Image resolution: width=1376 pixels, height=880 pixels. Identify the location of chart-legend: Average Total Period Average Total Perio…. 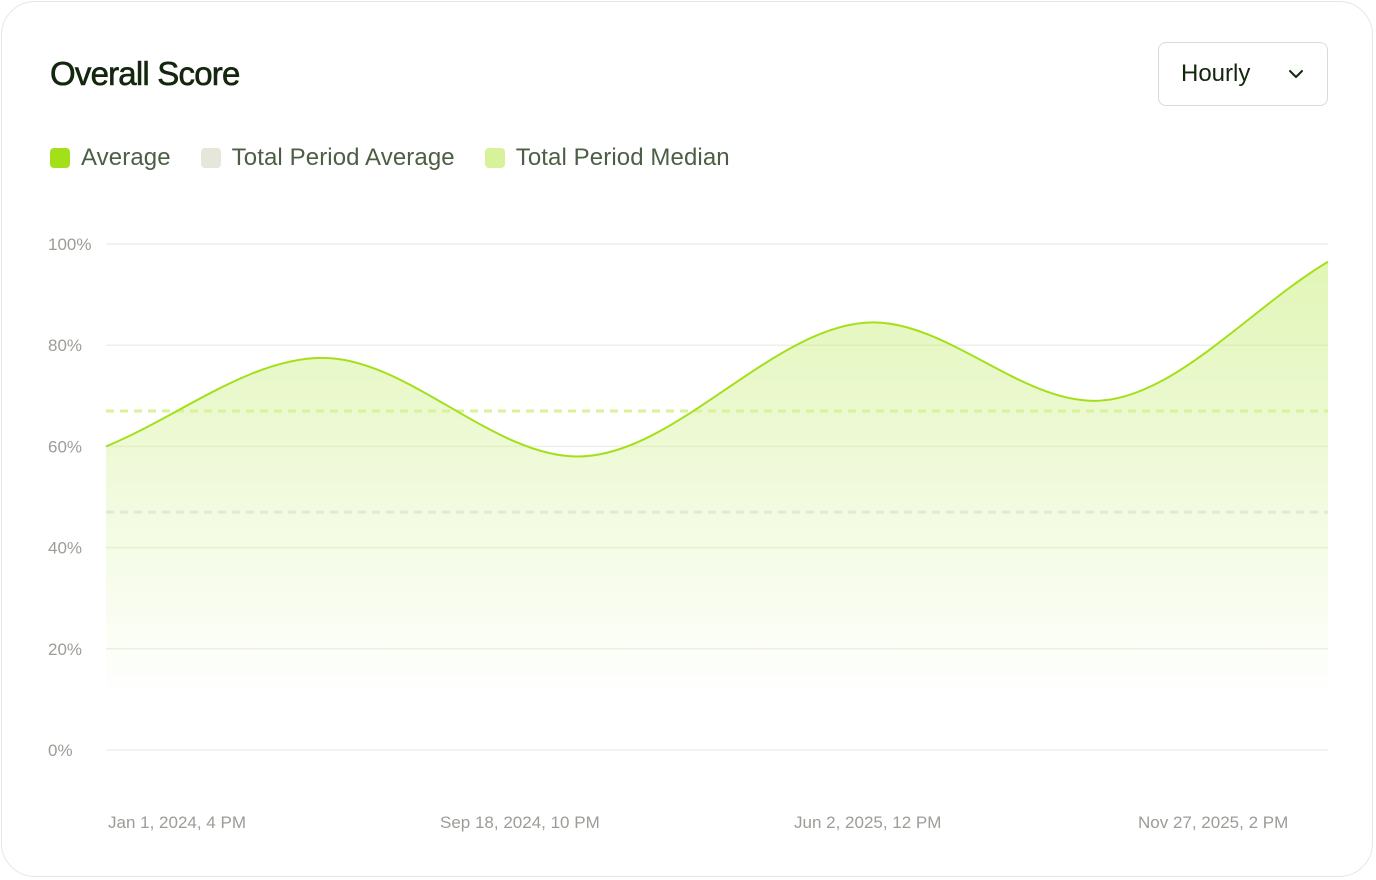
(390, 158).